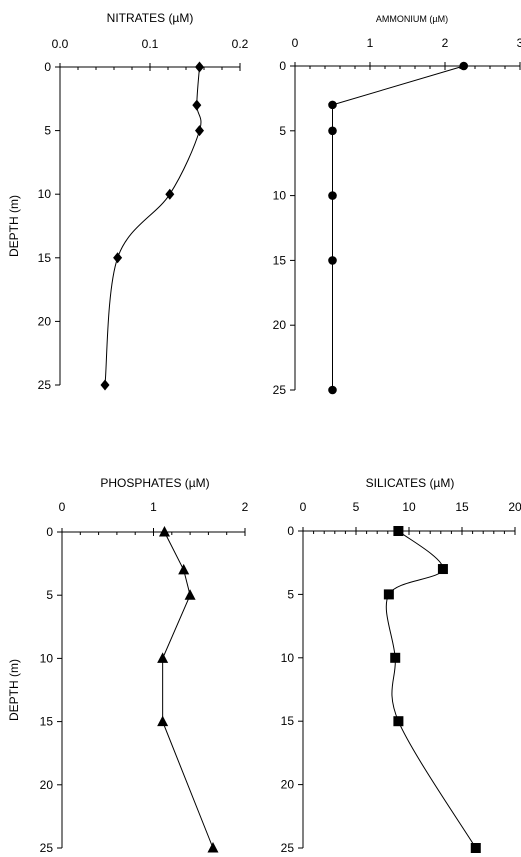  What do you see at coordinates (519, 43) in the screenshot?
I see `x-tick-label-3: 3` at bounding box center [519, 43].